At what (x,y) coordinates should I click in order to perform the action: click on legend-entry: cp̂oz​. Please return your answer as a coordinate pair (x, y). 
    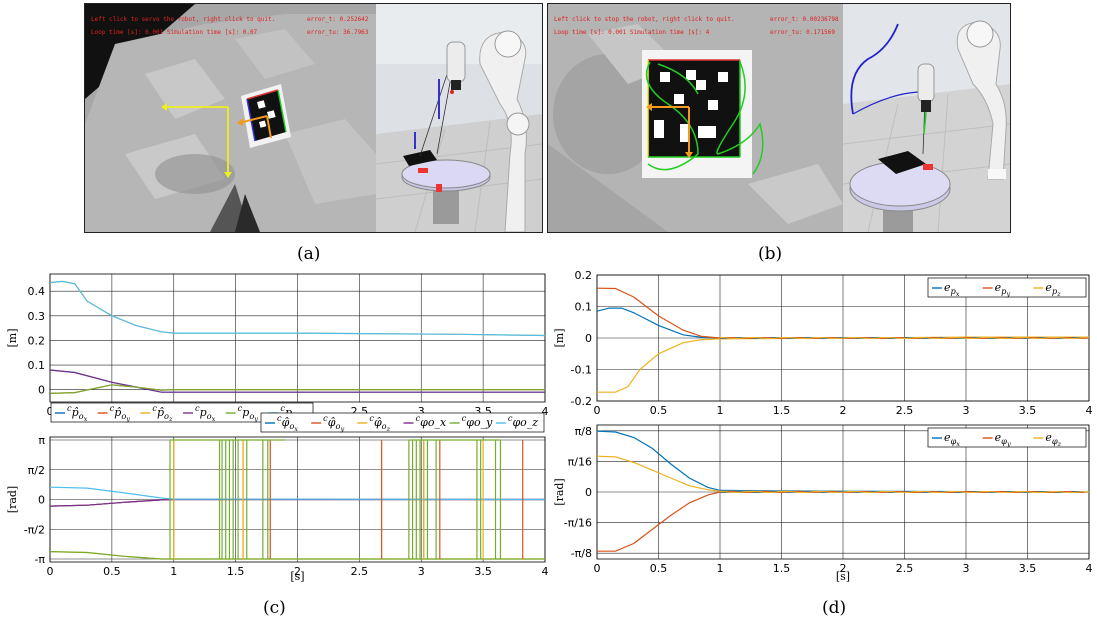
    Looking at the image, I should click on (162, 413).